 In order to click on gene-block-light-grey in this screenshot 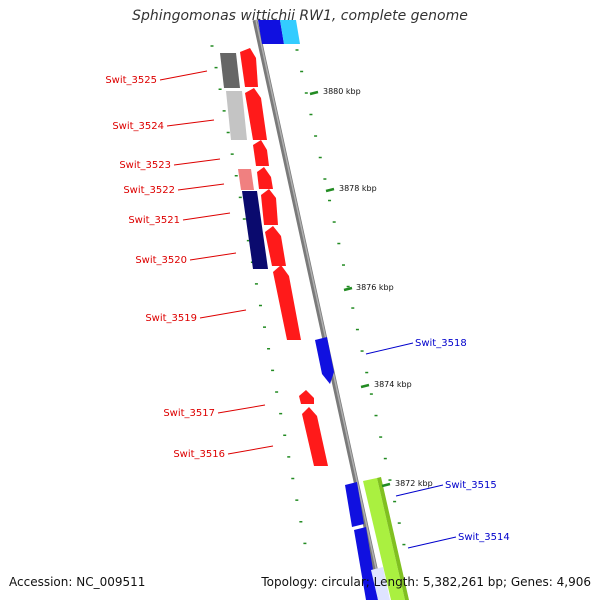, I will do `click(236, 115)`.